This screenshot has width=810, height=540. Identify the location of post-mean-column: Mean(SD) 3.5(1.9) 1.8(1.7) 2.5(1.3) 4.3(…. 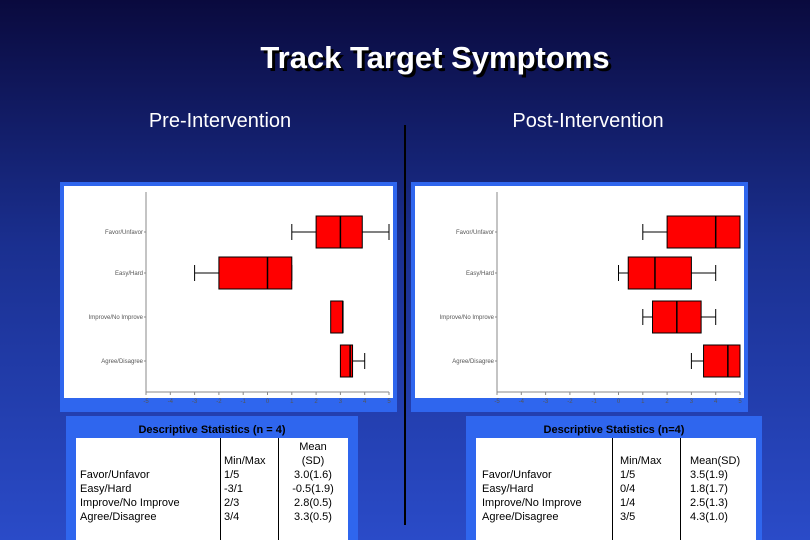
(715, 489).